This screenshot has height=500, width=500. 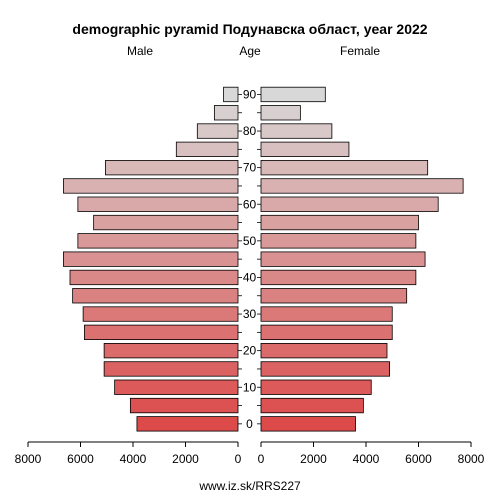 What do you see at coordinates (313, 459) in the screenshot?
I see `female-x-tick-label: 2000` at bounding box center [313, 459].